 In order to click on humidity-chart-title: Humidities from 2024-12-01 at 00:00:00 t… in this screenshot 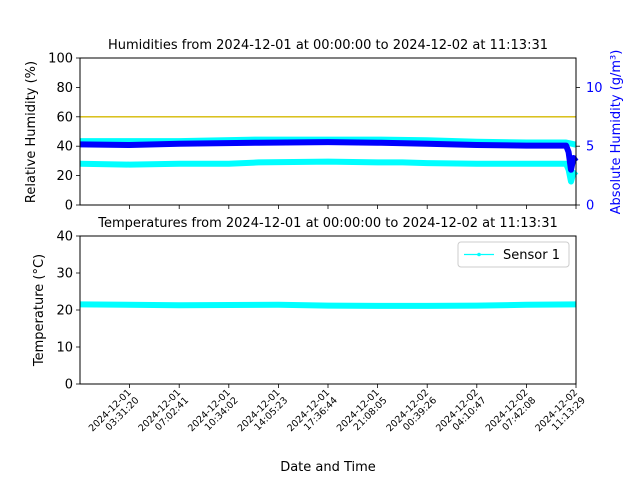, I will do `click(328, 45)`.